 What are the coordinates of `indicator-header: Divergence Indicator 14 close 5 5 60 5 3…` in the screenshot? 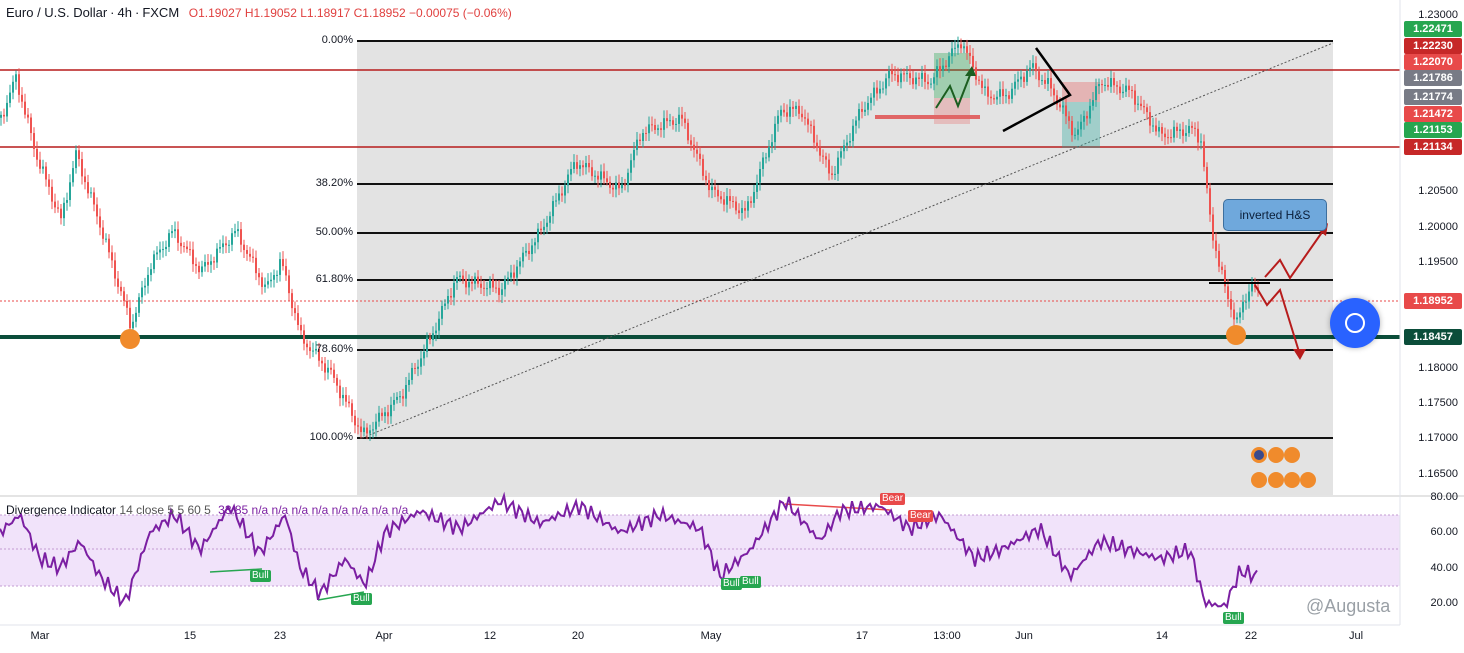 It's located at (207, 510).